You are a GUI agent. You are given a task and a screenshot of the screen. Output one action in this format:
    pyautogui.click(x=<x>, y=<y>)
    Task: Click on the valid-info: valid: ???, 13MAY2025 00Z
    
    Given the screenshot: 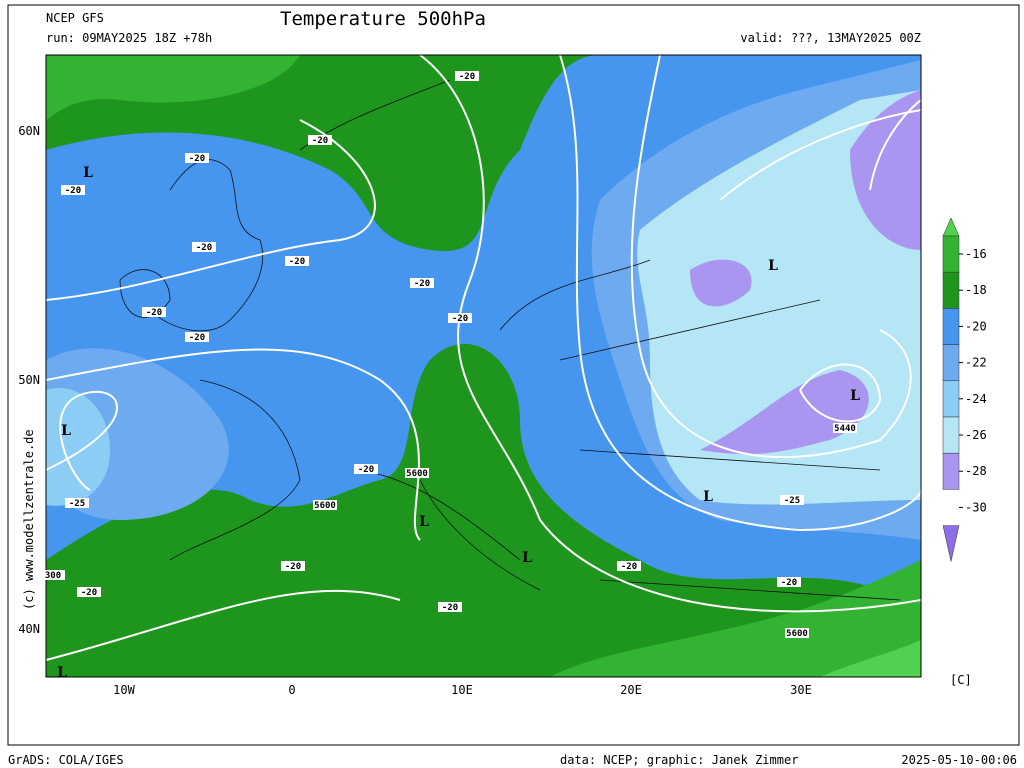 What is the action you would take?
    pyautogui.click(x=830, y=38)
    